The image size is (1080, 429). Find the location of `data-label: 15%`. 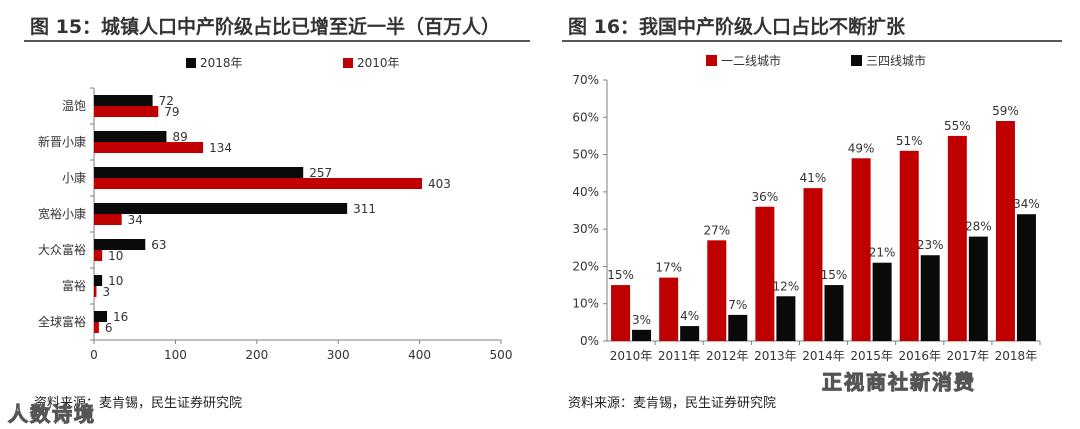

data-label: 15% is located at coordinates (834, 275).